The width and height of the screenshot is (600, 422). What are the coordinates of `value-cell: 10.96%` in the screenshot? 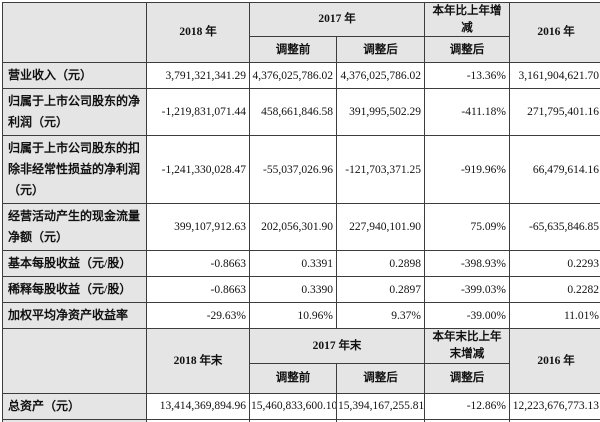 It's located at (293, 316).